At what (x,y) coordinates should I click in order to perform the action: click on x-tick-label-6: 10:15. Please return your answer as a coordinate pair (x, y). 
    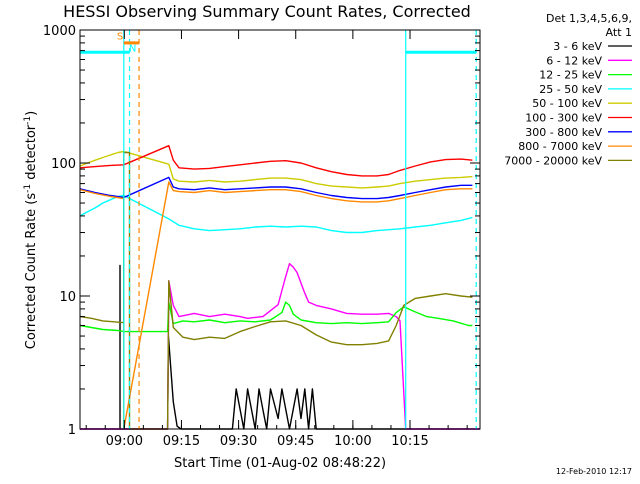
    Looking at the image, I should click on (409, 441).